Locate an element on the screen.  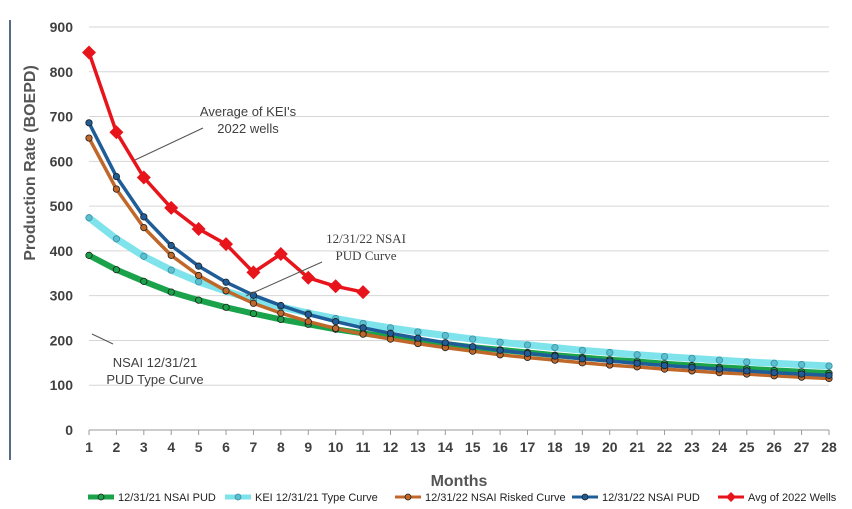
annotation-text: 12/31/22 NSAI is located at coordinates (366, 238).